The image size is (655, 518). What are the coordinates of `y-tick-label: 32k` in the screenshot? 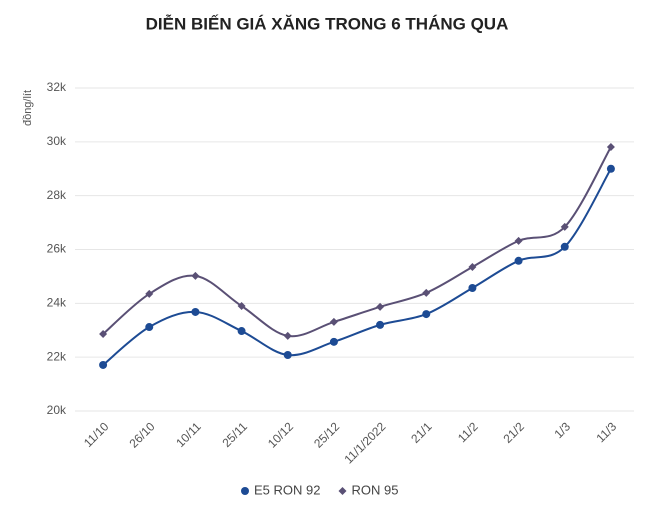 It's located at (57, 87).